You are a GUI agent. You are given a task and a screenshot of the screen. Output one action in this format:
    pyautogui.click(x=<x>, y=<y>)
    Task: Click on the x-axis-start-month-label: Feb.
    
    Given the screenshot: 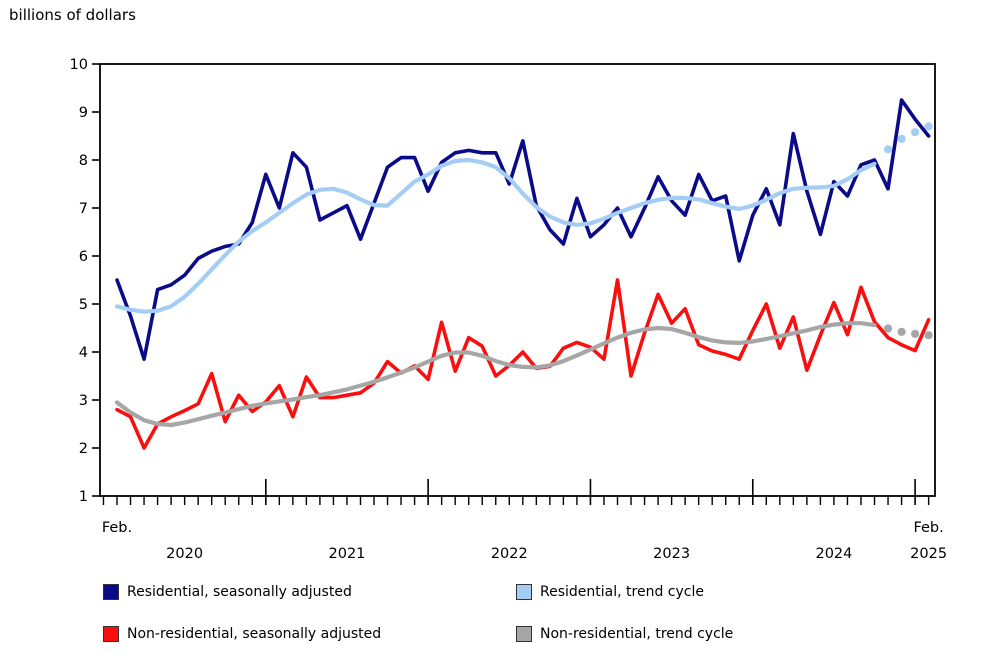 What is the action you would take?
    pyautogui.click(x=117, y=528)
    